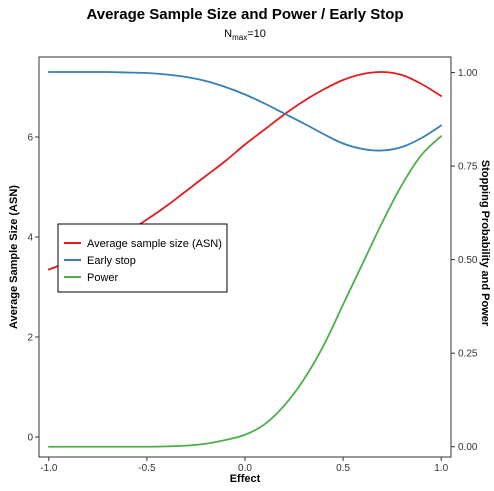 The height and width of the screenshot is (491, 494). What do you see at coordinates (245, 479) in the screenshot?
I see `x-axis-title: Effect` at bounding box center [245, 479].